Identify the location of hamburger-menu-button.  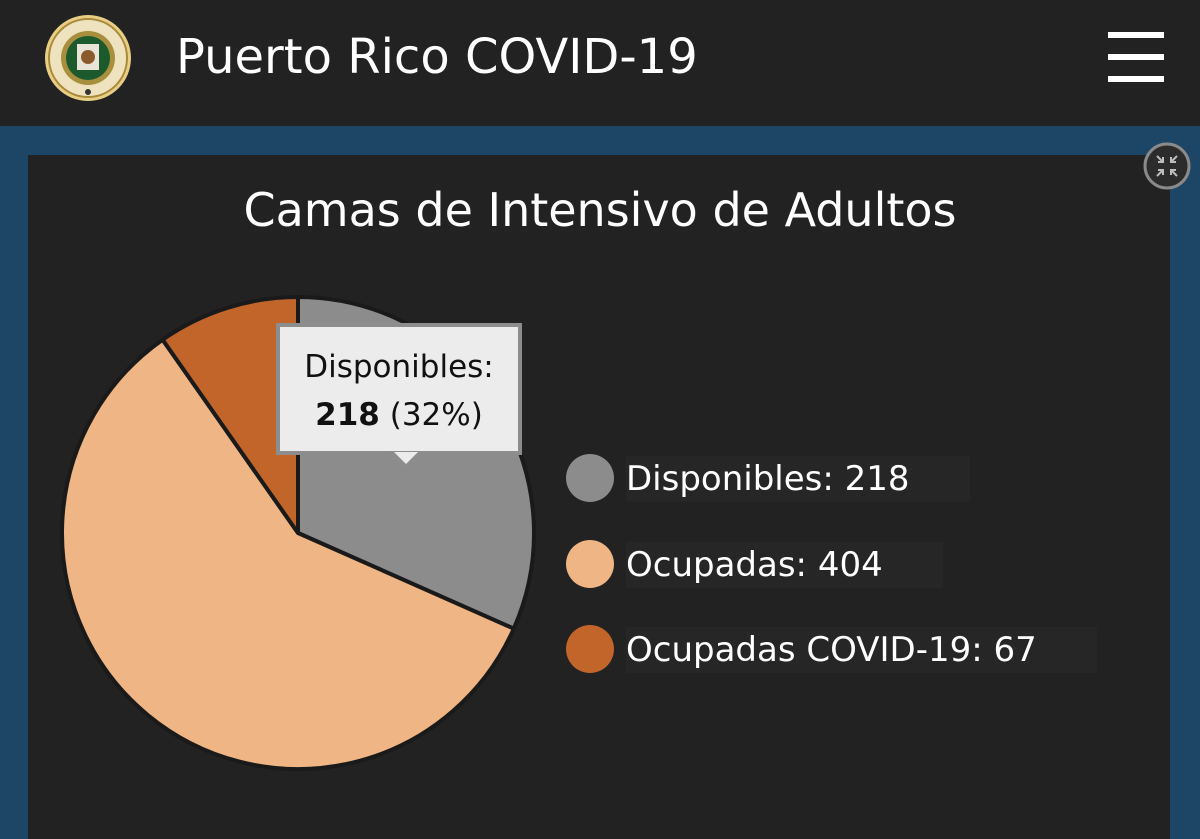
(1136, 57).